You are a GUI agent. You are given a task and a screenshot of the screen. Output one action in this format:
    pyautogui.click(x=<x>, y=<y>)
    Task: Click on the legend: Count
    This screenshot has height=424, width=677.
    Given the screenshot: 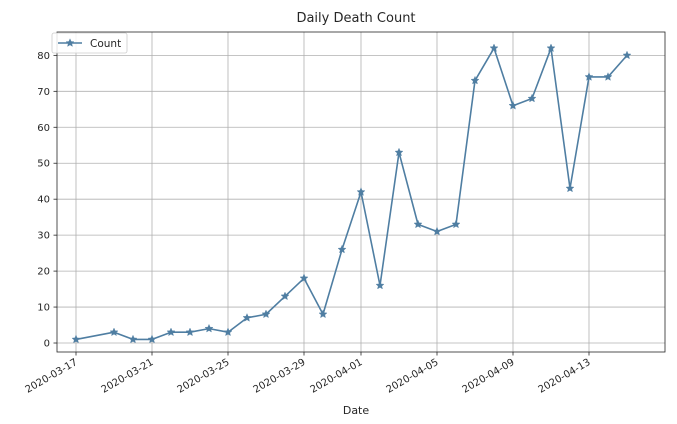 What is the action you would take?
    pyautogui.click(x=89, y=43)
    